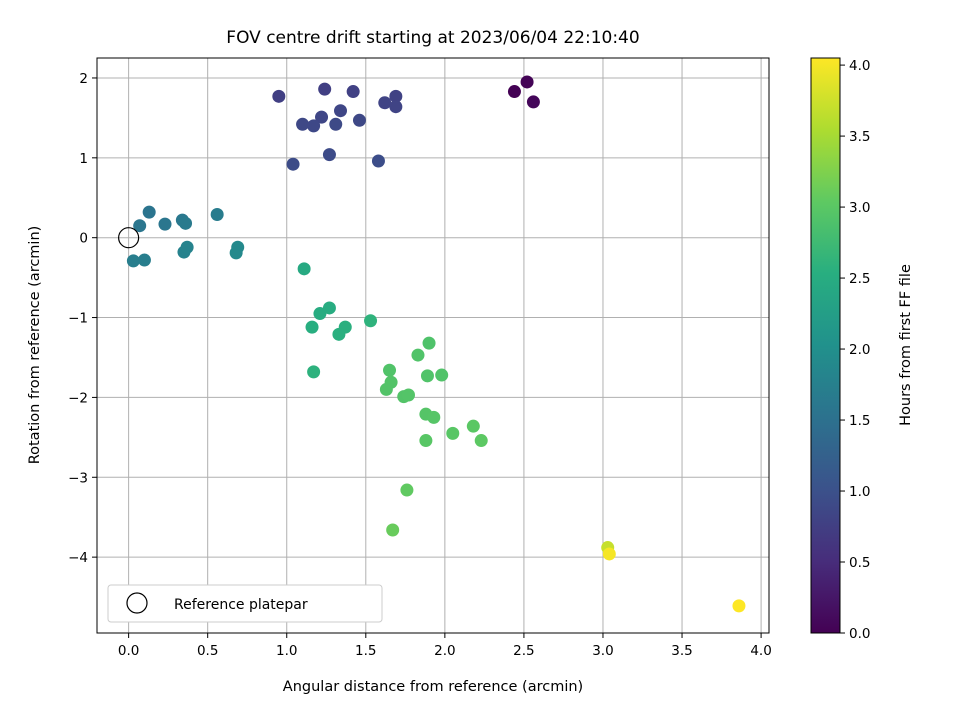 The image size is (960, 720). What do you see at coordinates (859, 563) in the screenshot?
I see `colorbar-tick-label: 0.5` at bounding box center [859, 563].